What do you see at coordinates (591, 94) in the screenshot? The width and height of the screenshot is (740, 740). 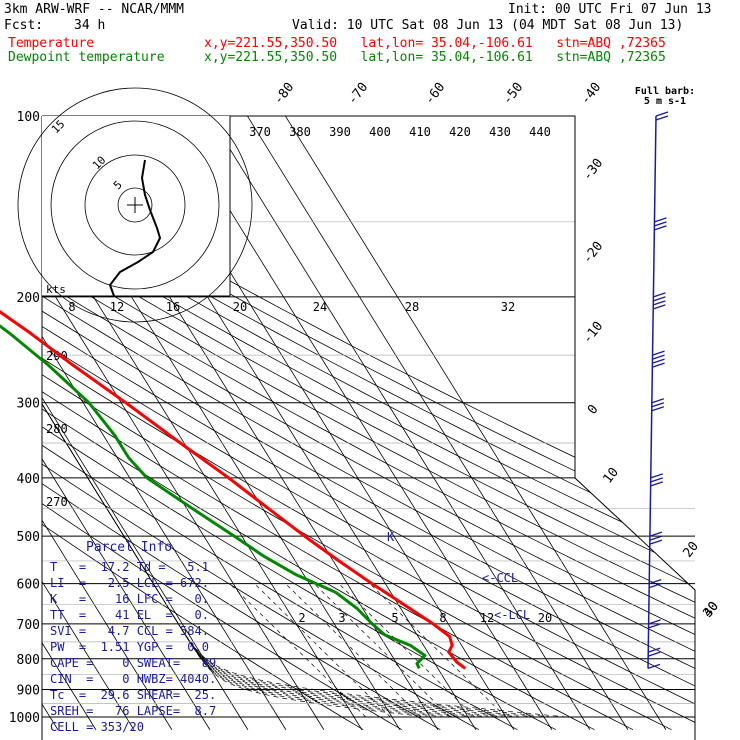 I see `isotherm-label: -40` at bounding box center [591, 94].